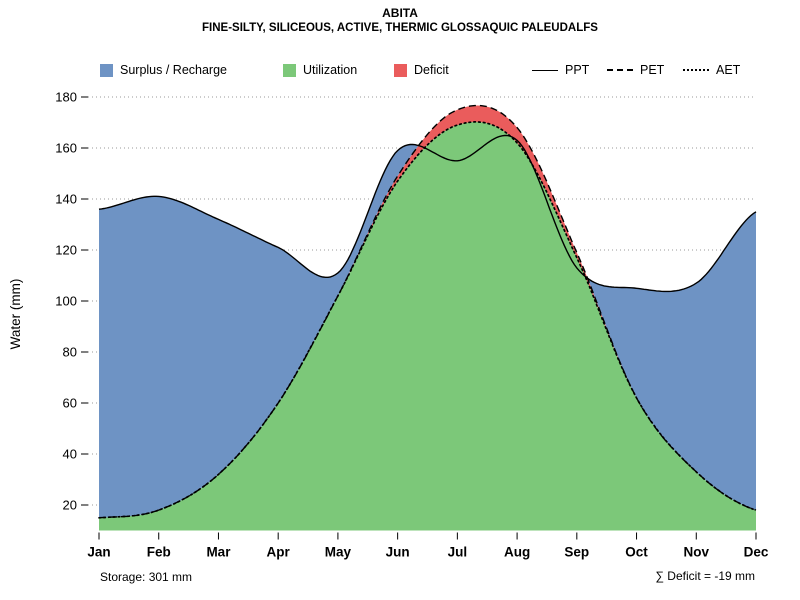 The image size is (800, 600). I want to click on surplus-swatch-icon, so click(106, 70).